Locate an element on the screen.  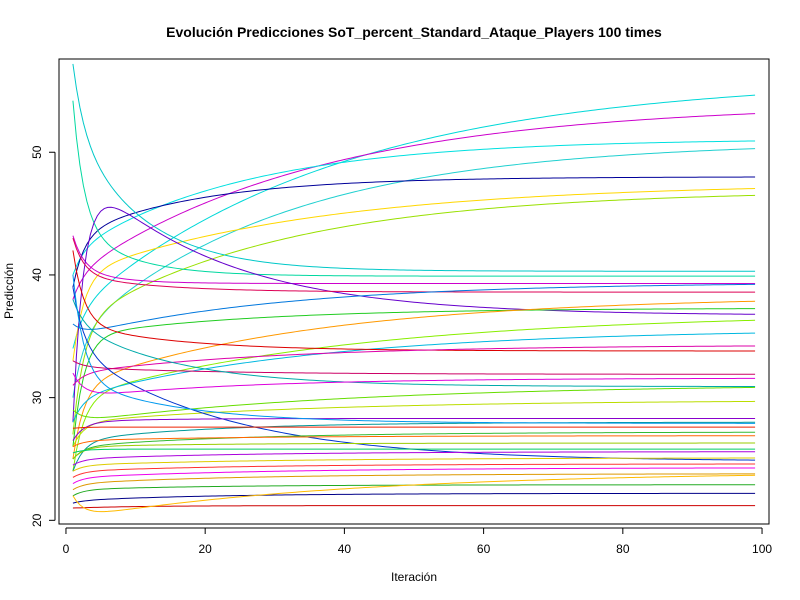
x-axis-label: Iteración is located at coordinates (414, 577).